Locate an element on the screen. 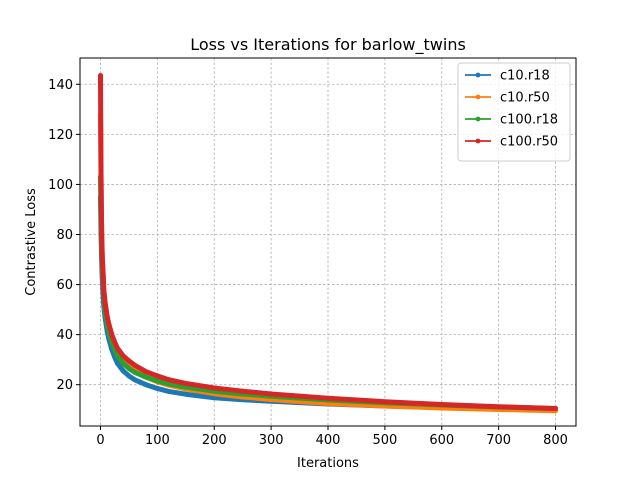 The image size is (640, 480). legend-label: c100.r50 is located at coordinates (529, 142).